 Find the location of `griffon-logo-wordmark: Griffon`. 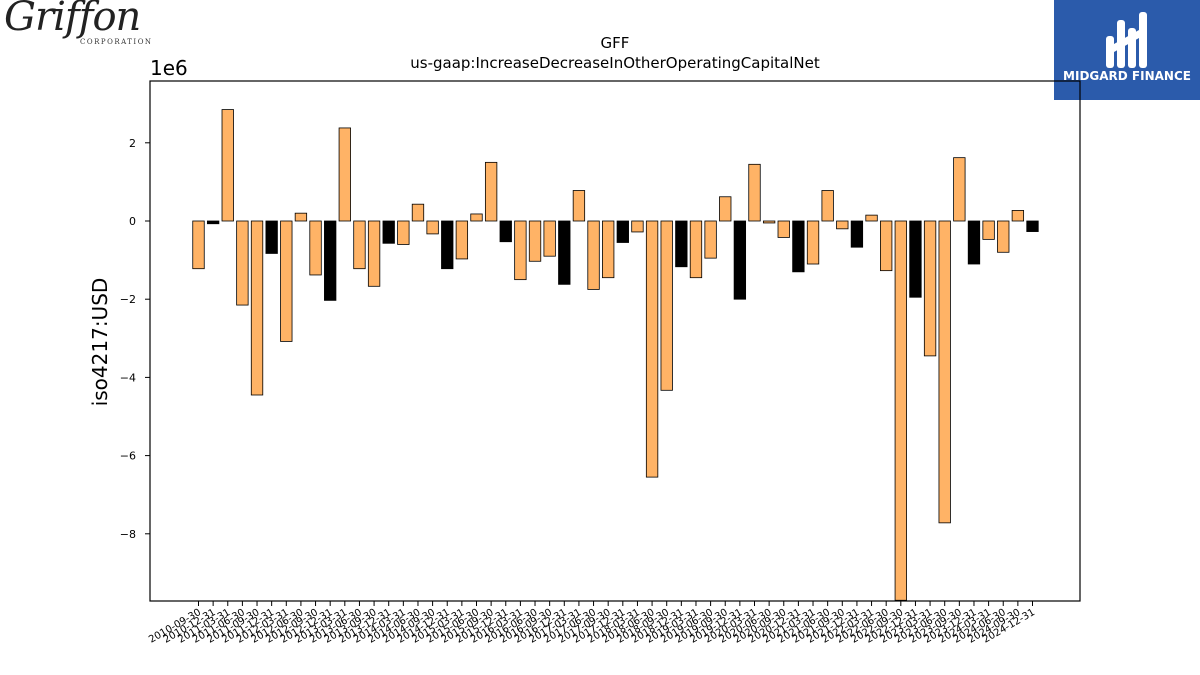

griffon-logo-wordmark: Griffon is located at coordinates (72, 20).